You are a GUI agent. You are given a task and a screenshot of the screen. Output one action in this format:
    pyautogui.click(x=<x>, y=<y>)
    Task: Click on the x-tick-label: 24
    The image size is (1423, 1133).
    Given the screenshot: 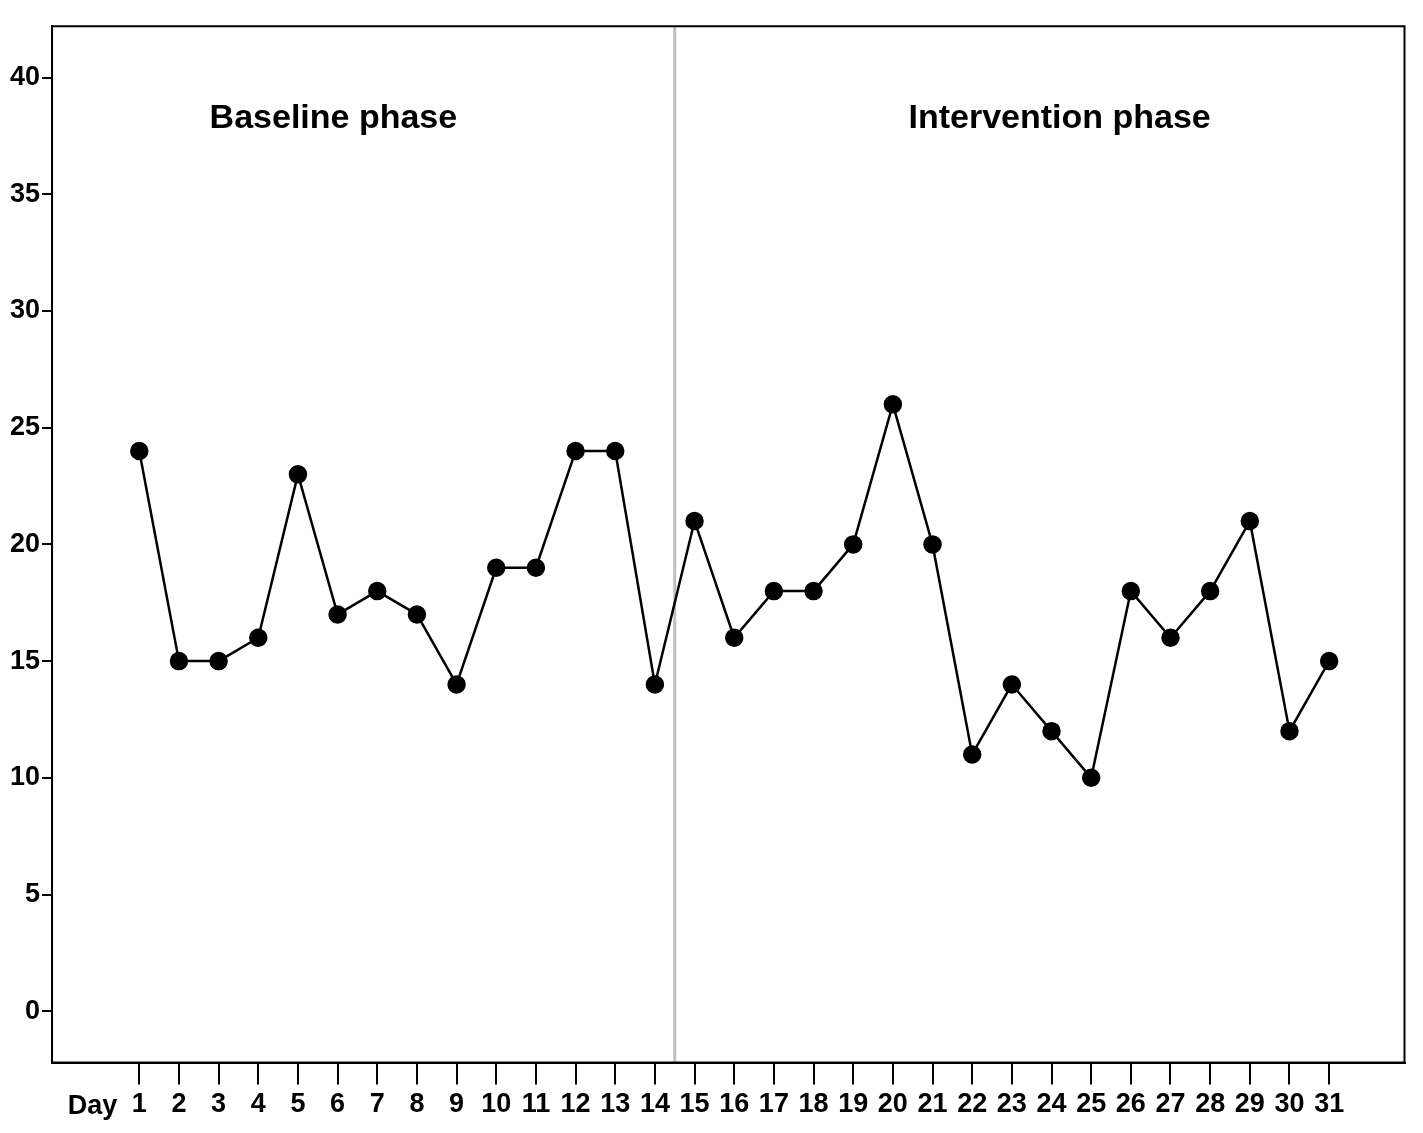 What is the action you would take?
    pyautogui.click(x=1051, y=1103)
    